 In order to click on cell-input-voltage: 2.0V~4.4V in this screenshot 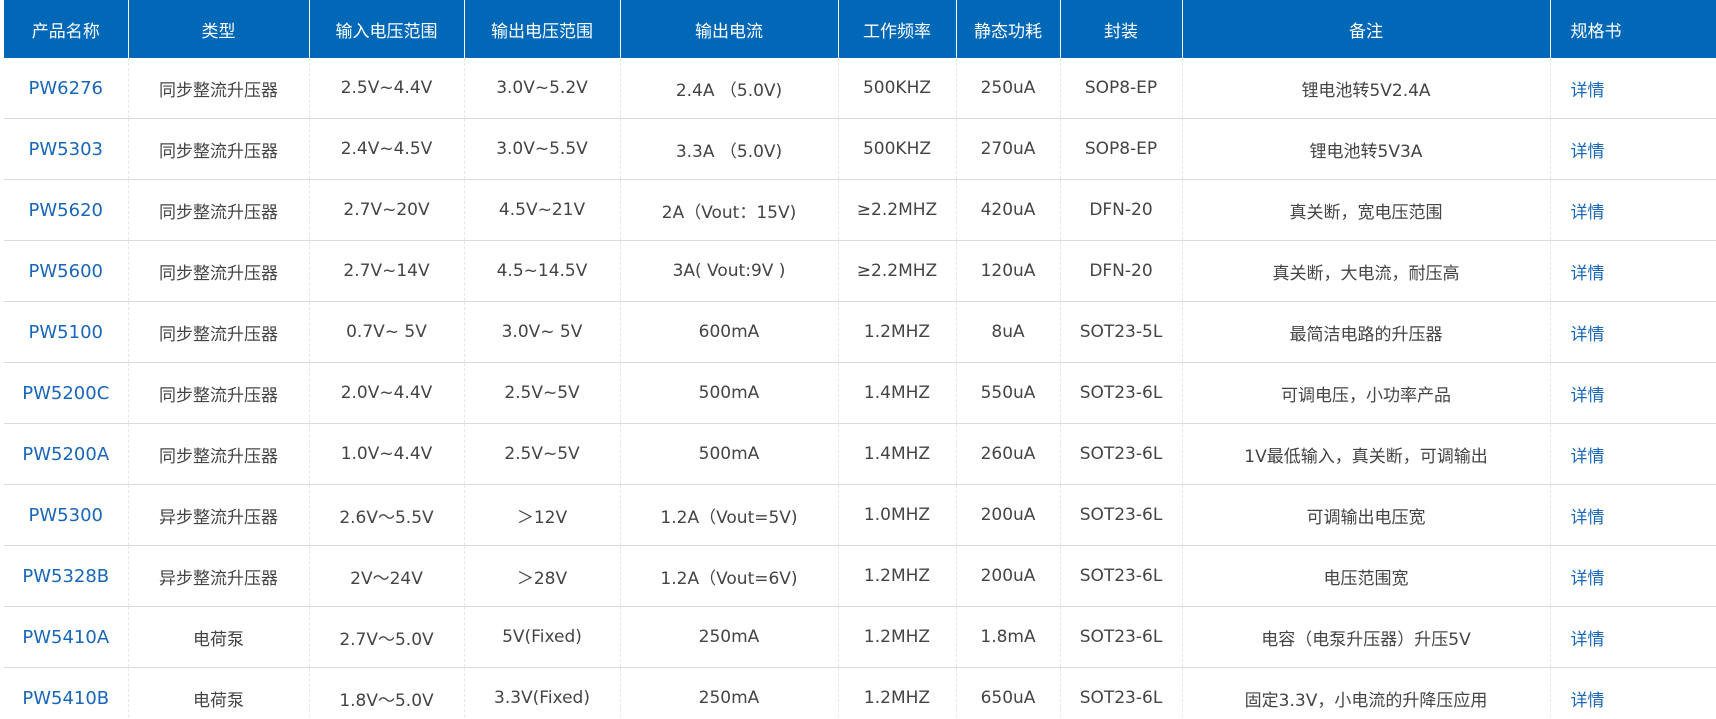, I will do `click(387, 393)`.